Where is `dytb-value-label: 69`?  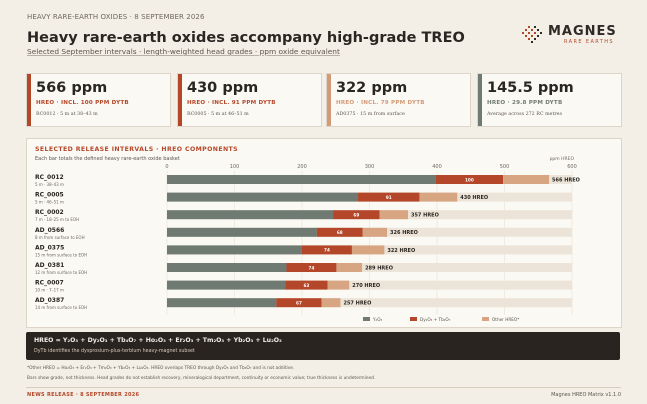 dytb-value-label: 69 is located at coordinates (356, 215).